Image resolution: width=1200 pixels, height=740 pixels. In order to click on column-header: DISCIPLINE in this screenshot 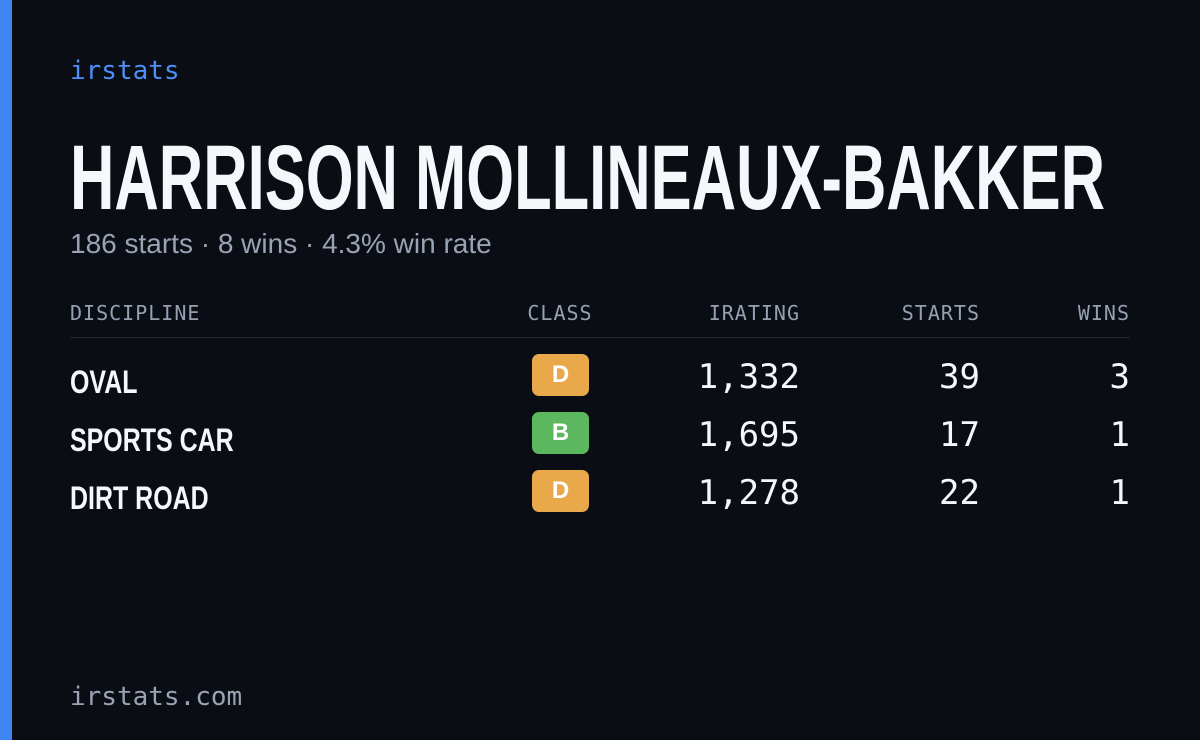, I will do `click(135, 313)`.